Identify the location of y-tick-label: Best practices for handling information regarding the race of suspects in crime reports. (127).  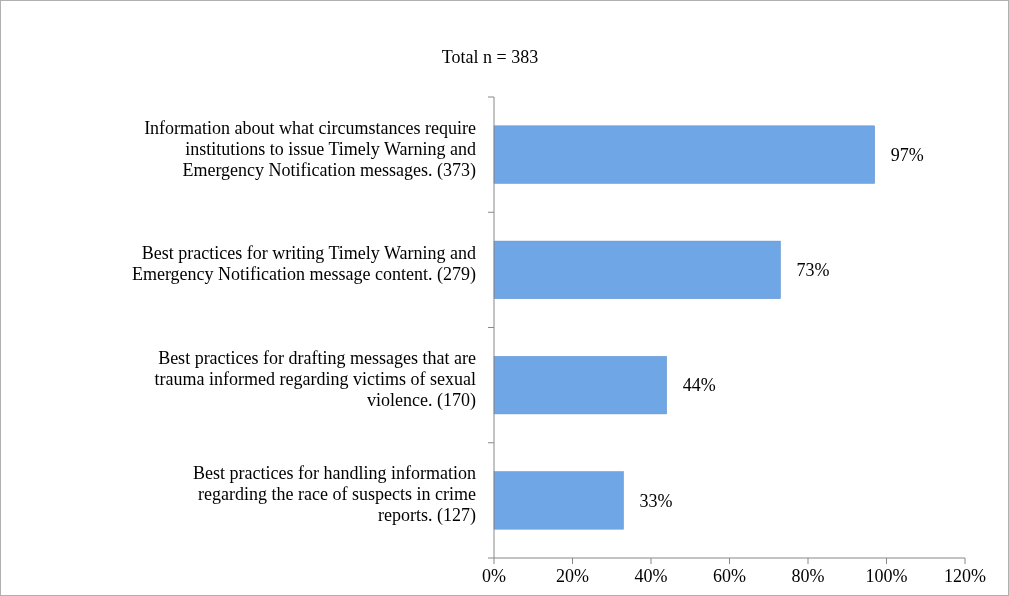
(334, 495).